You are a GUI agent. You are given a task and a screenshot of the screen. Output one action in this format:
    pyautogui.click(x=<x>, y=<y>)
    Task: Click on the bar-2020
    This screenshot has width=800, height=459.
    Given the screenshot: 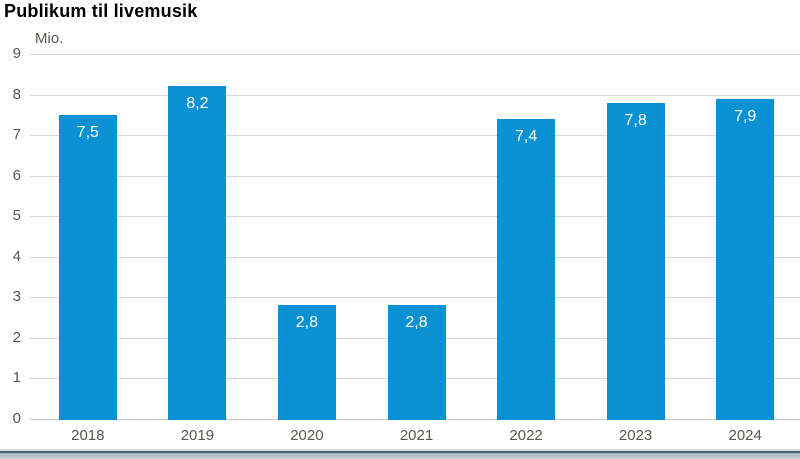 What is the action you would take?
    pyautogui.click(x=306, y=362)
    